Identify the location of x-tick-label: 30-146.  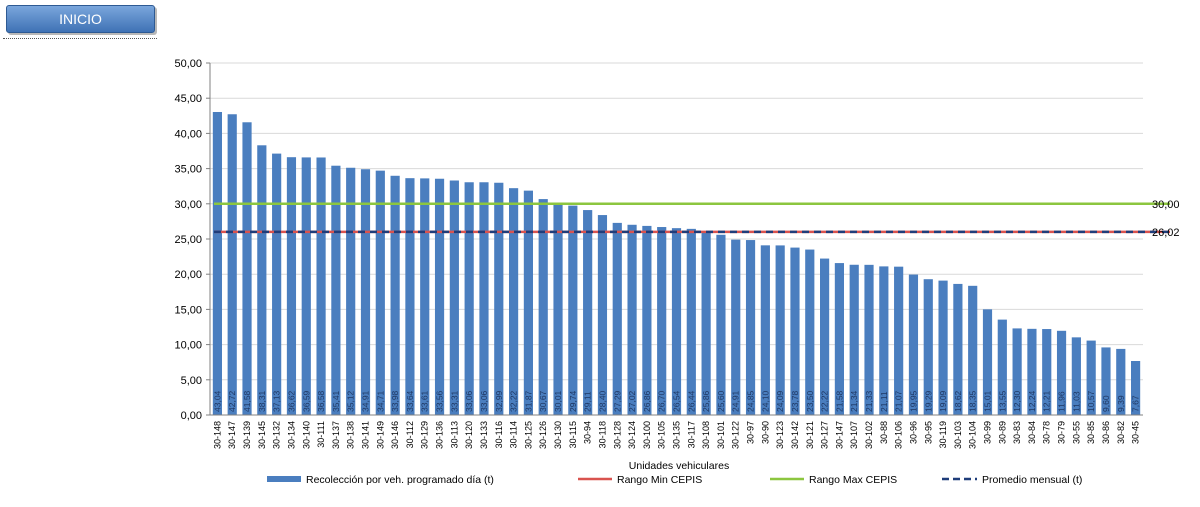
(395, 435).